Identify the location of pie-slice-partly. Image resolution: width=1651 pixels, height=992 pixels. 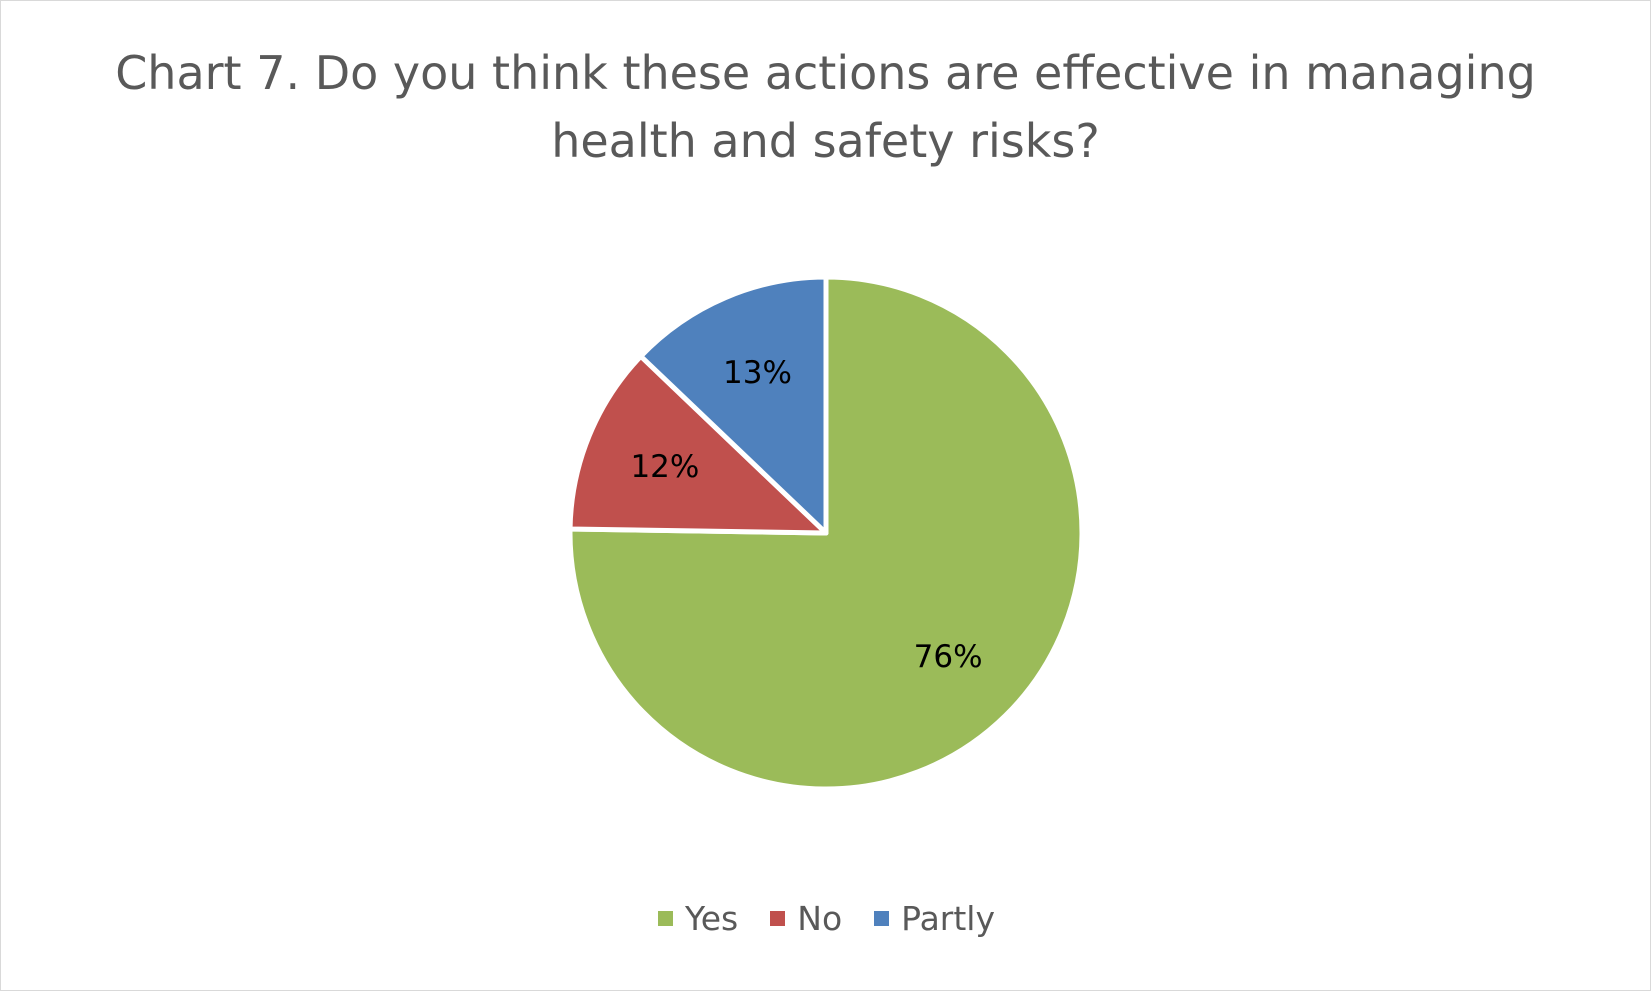
(733, 405).